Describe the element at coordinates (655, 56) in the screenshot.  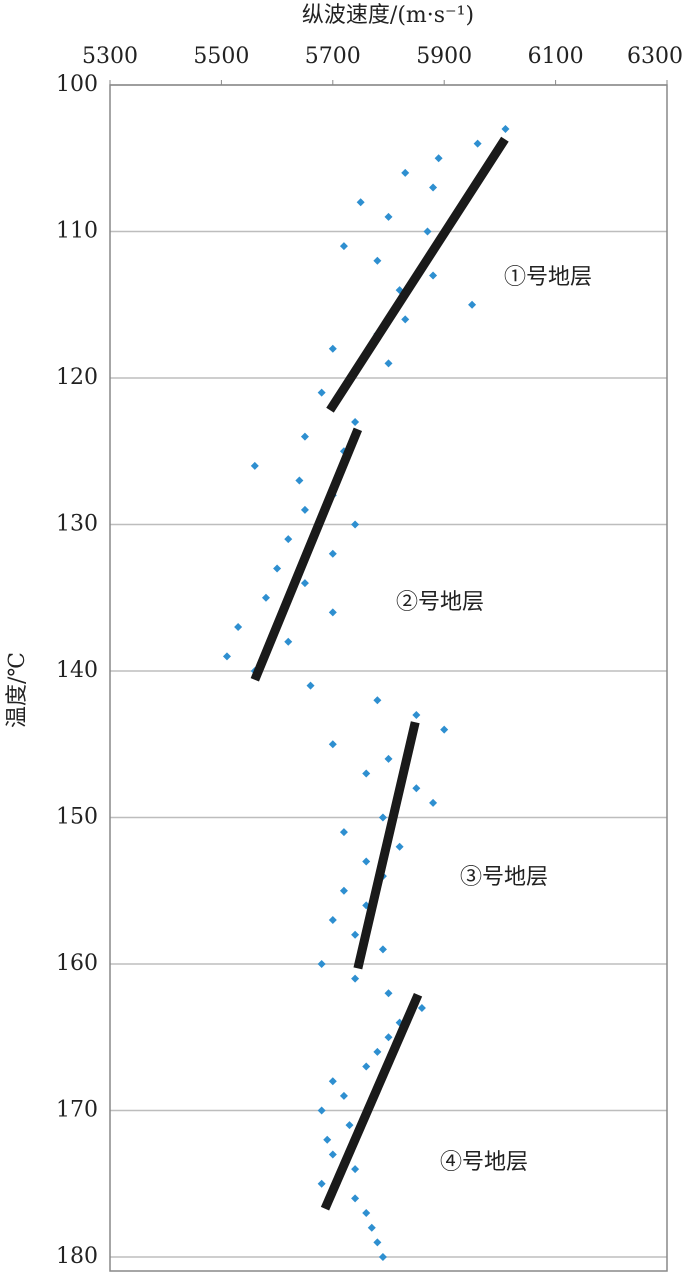
I see `x-tick-label: 6300` at that location.